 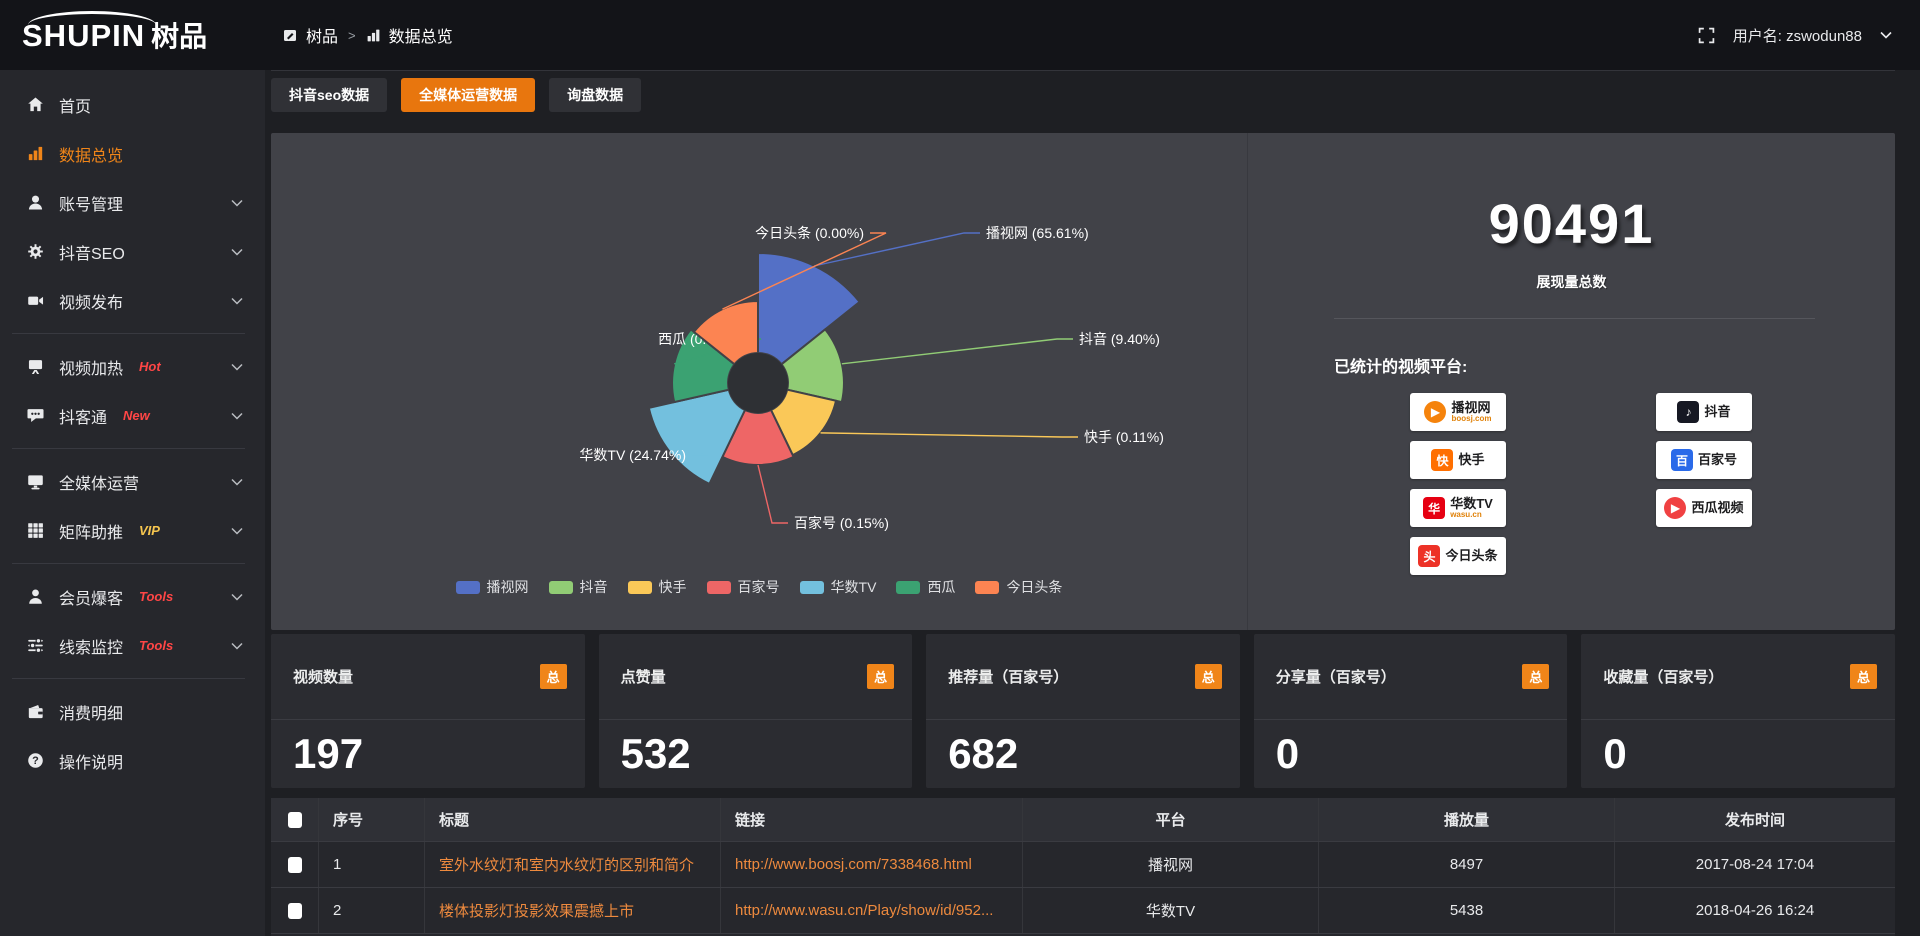 What do you see at coordinates (99, 484) in the screenshot?
I see `sidebar-item-label: 全媒体运营` at bounding box center [99, 484].